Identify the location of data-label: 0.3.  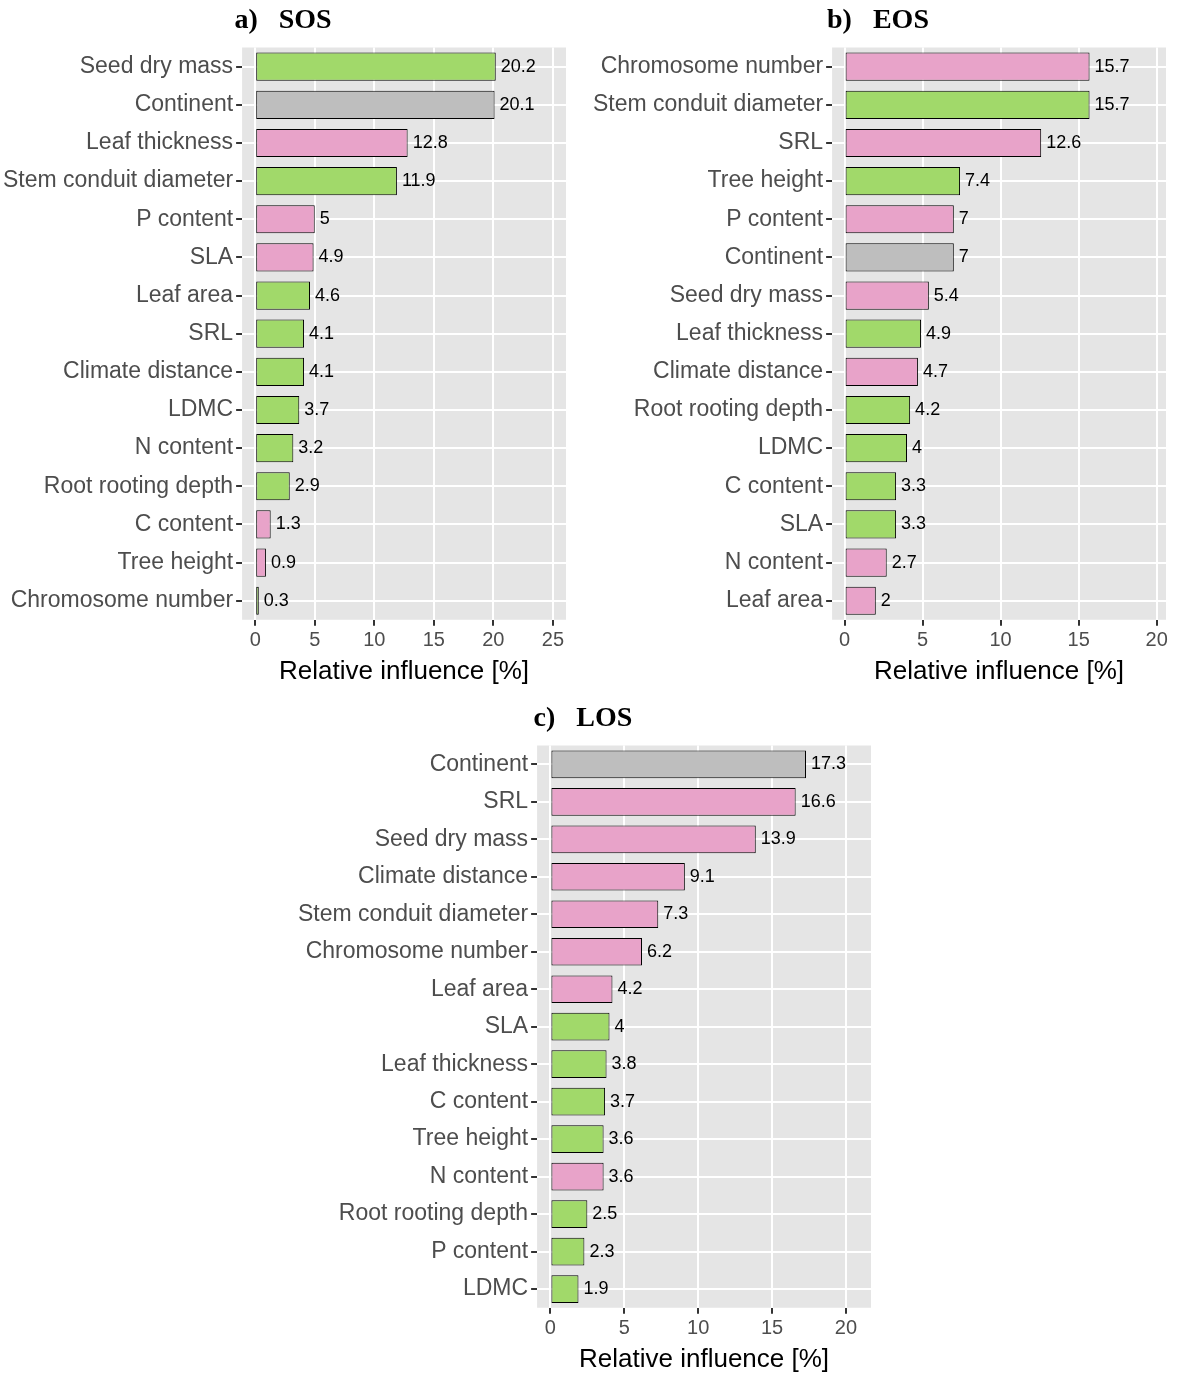
(276, 599).